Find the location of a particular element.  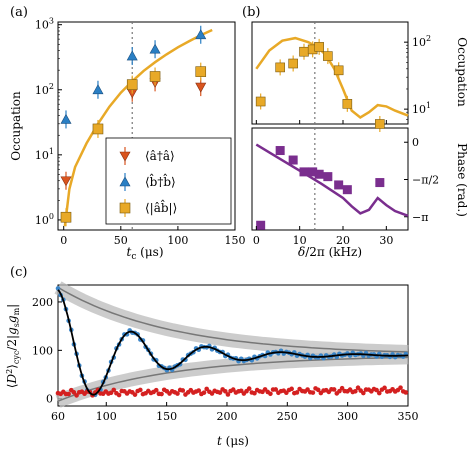

b-top-ytick-label-0: 10¹ is located at coordinates (421, 108).